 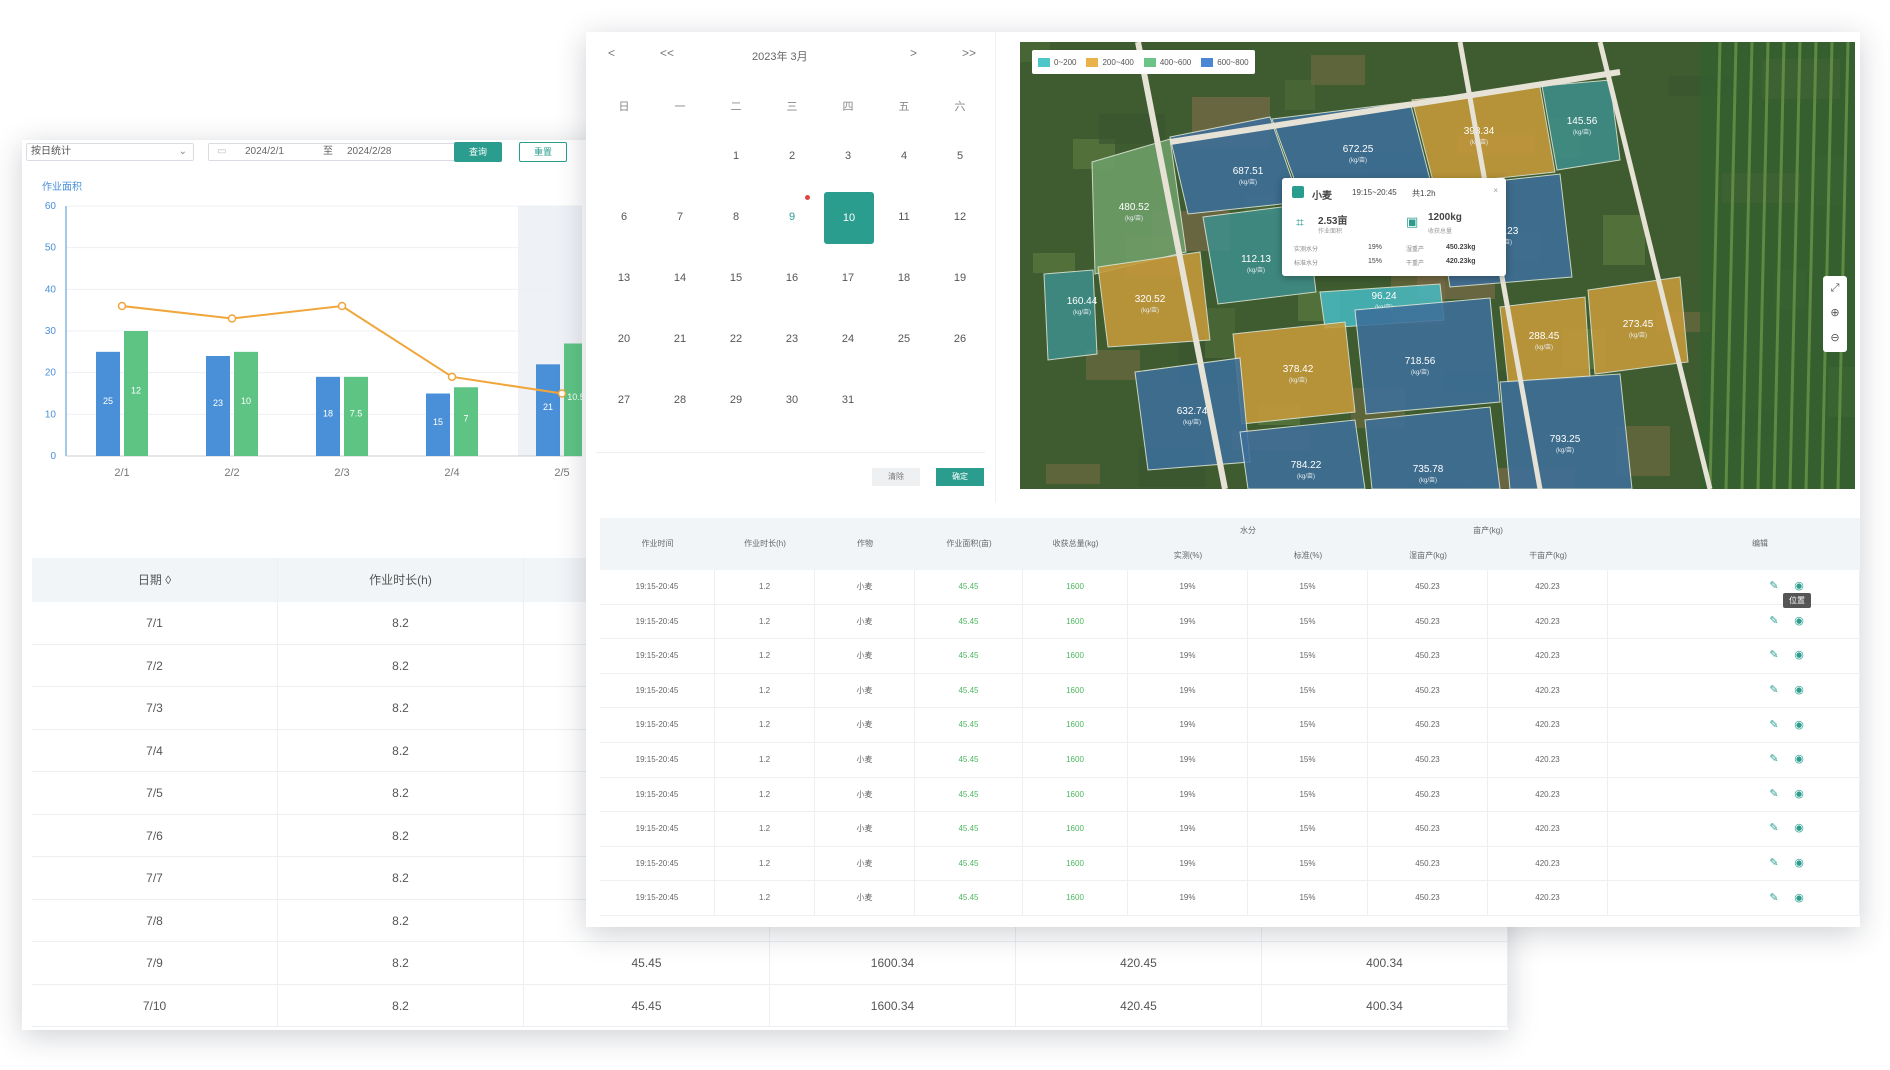 What do you see at coordinates (1375, 261) in the screenshot?
I see `popup-r2-value: 15%` at bounding box center [1375, 261].